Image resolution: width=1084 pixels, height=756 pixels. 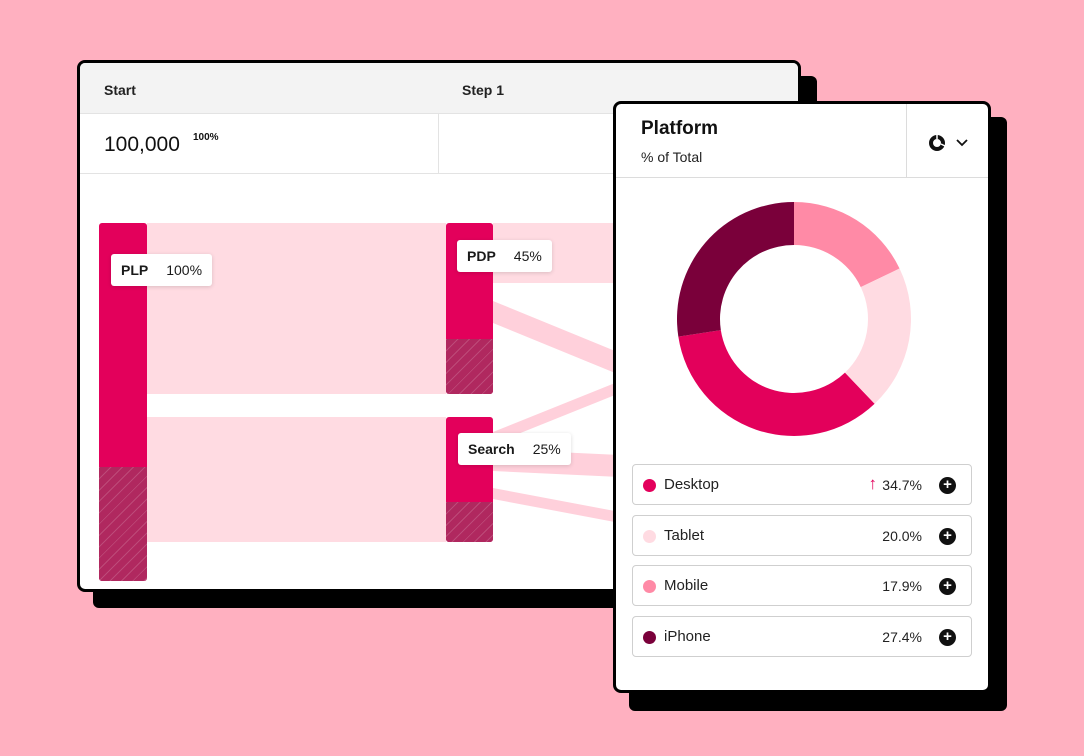 What do you see at coordinates (802, 484) in the screenshot?
I see `legend-item-desktop: Desktop ↑ 34.7% +` at bounding box center [802, 484].